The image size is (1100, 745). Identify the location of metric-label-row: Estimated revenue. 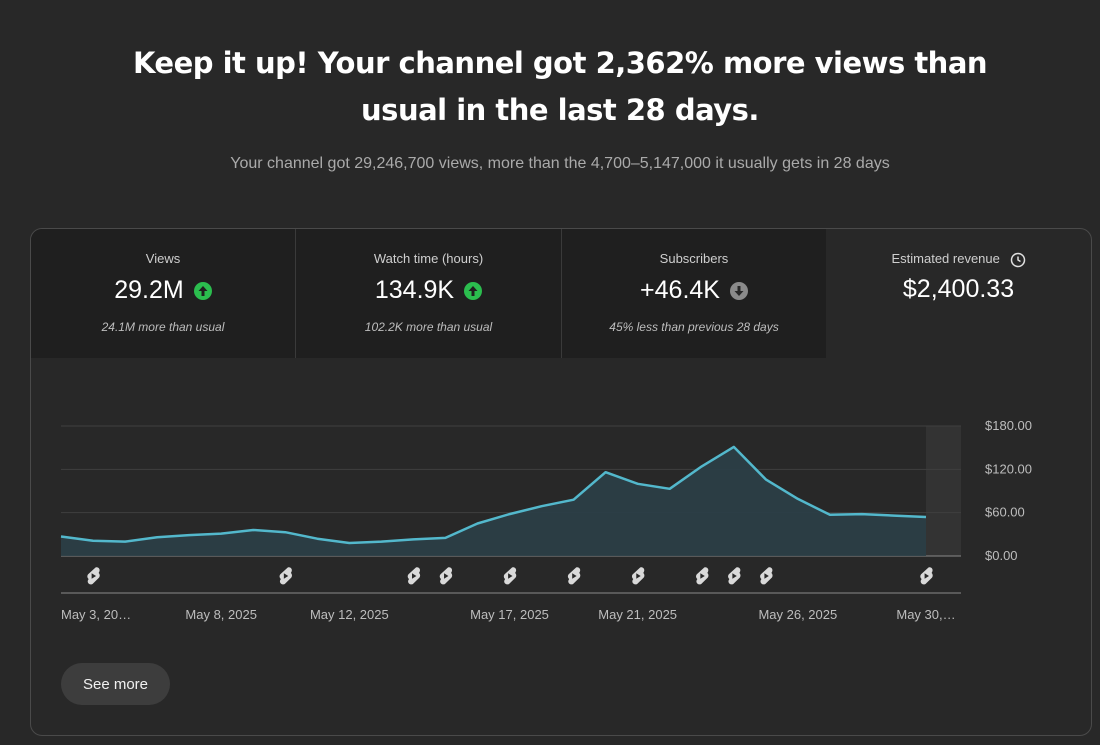
(958, 259).